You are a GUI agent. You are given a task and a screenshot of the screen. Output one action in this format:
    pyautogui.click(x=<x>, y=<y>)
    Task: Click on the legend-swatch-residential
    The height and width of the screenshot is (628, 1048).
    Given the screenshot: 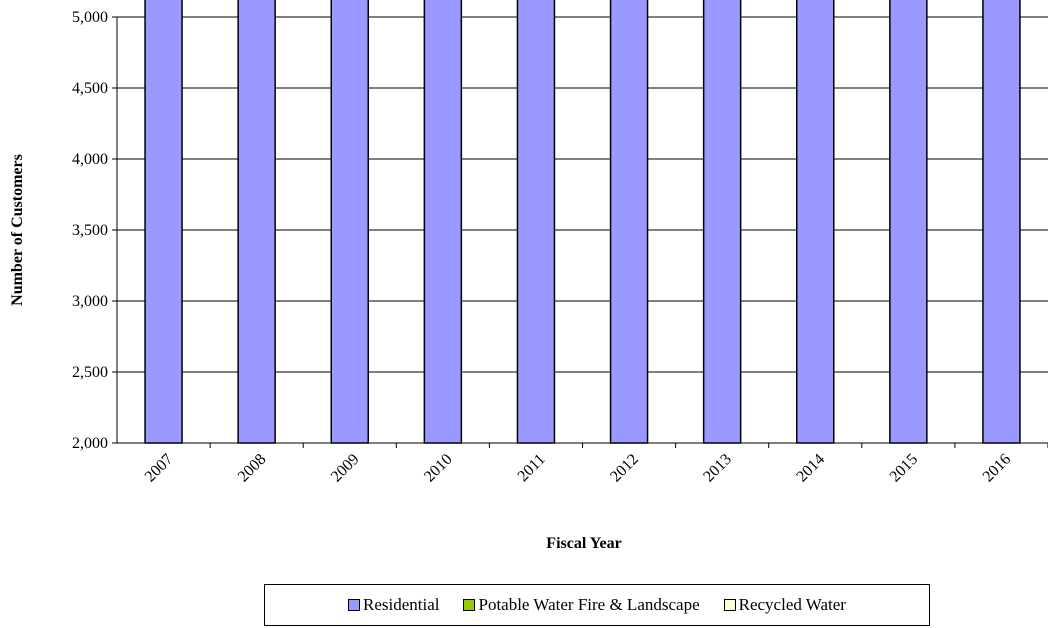 What is the action you would take?
    pyautogui.click(x=354, y=605)
    